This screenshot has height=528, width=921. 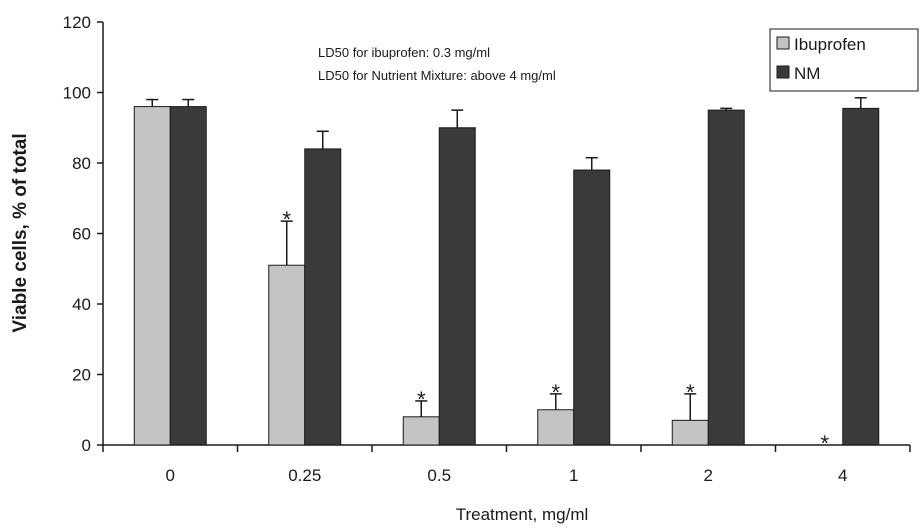 I want to click on legend: Ibuprofen NM, so click(x=844, y=60).